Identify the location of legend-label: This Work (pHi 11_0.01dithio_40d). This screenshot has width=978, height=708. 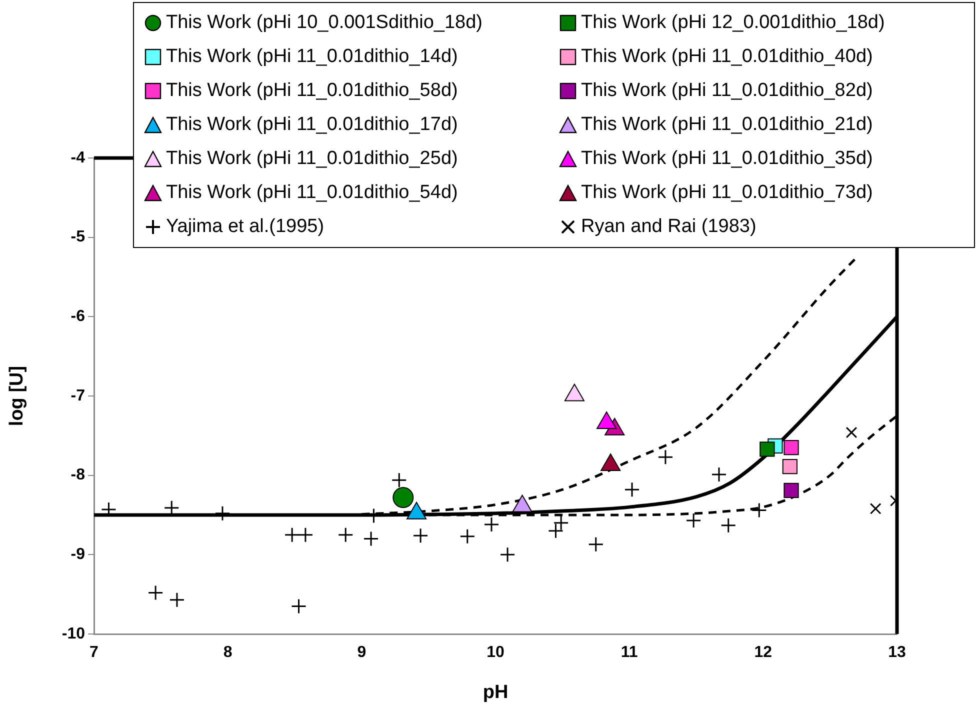
(727, 57).